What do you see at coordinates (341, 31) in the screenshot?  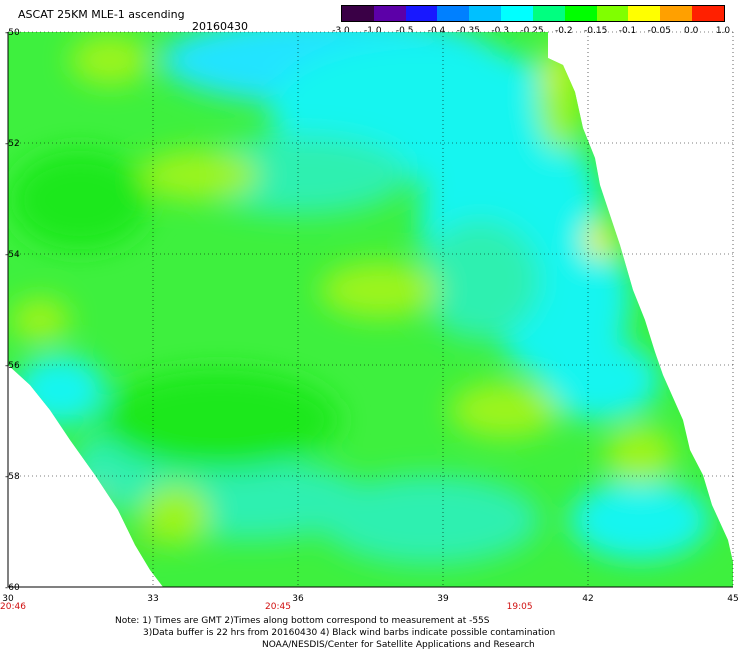 I see `colorbar-label: -3.0` at bounding box center [341, 31].